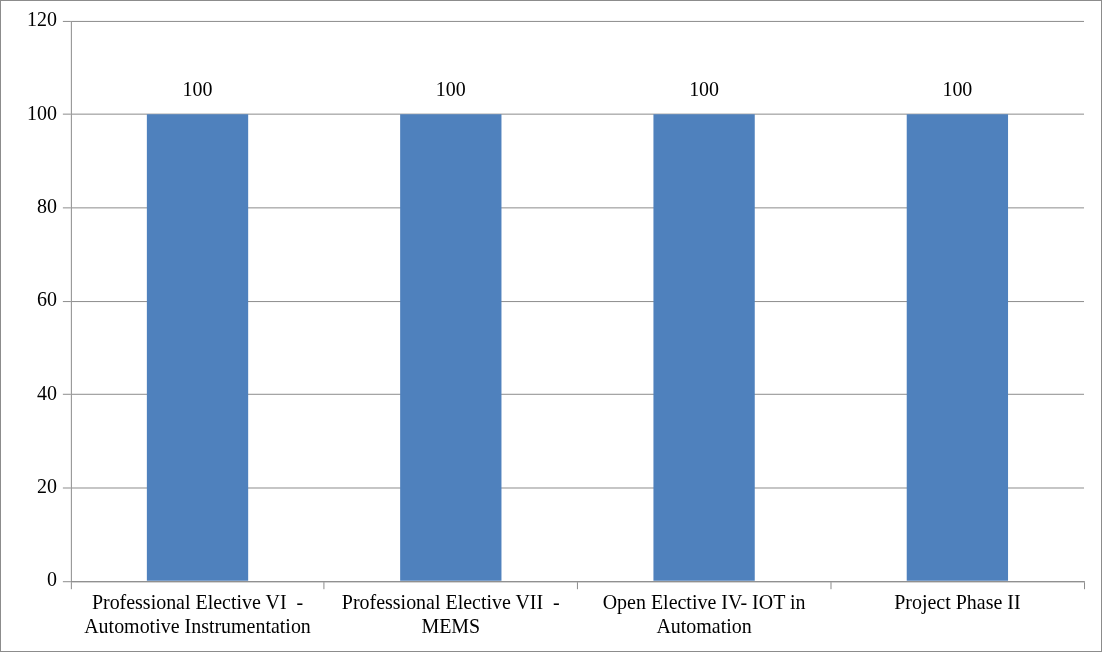 The height and width of the screenshot is (652, 1102). I want to click on y-tick-label: 0, so click(51, 579).